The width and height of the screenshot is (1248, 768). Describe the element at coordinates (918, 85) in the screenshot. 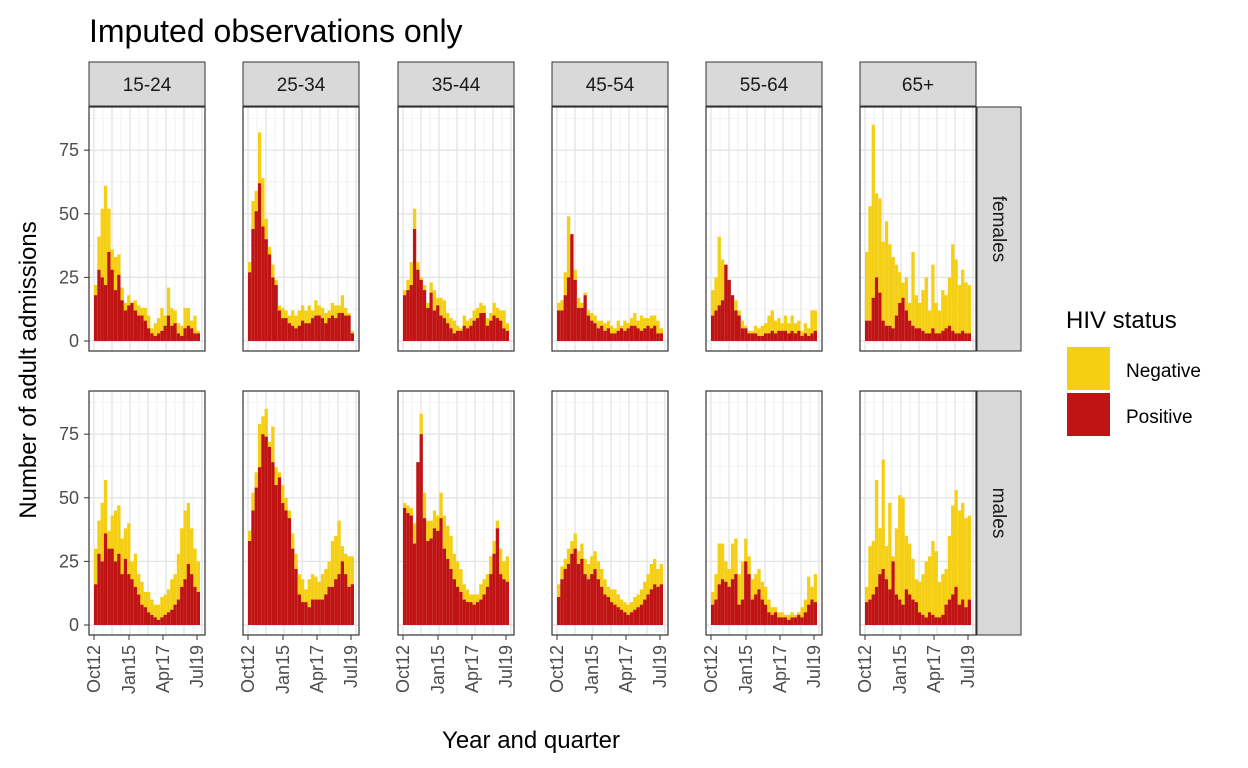

I see `facet-strip-label: 65+` at that location.